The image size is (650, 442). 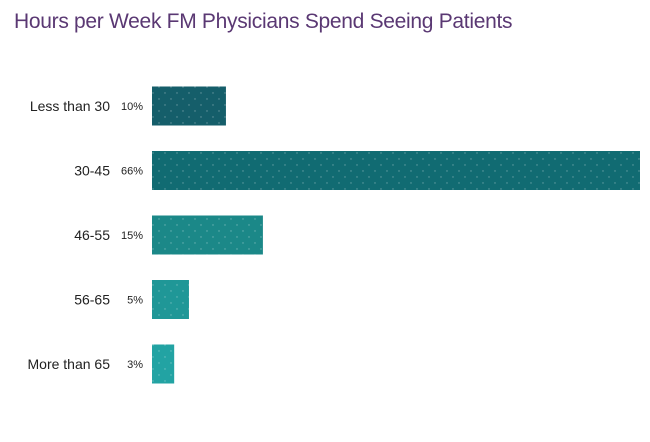 I want to click on category-label: 30-45, so click(x=92, y=171).